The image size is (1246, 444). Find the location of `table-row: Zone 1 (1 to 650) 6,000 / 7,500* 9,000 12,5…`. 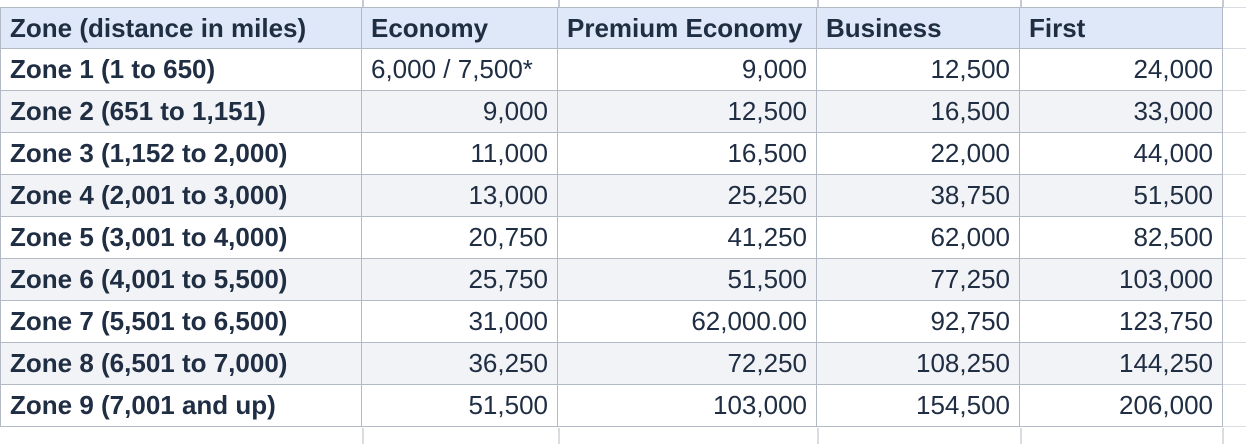

table-row: Zone 1 (1 to 650) 6,000 / 7,500* 9,000 12,5… is located at coordinates (623, 70).